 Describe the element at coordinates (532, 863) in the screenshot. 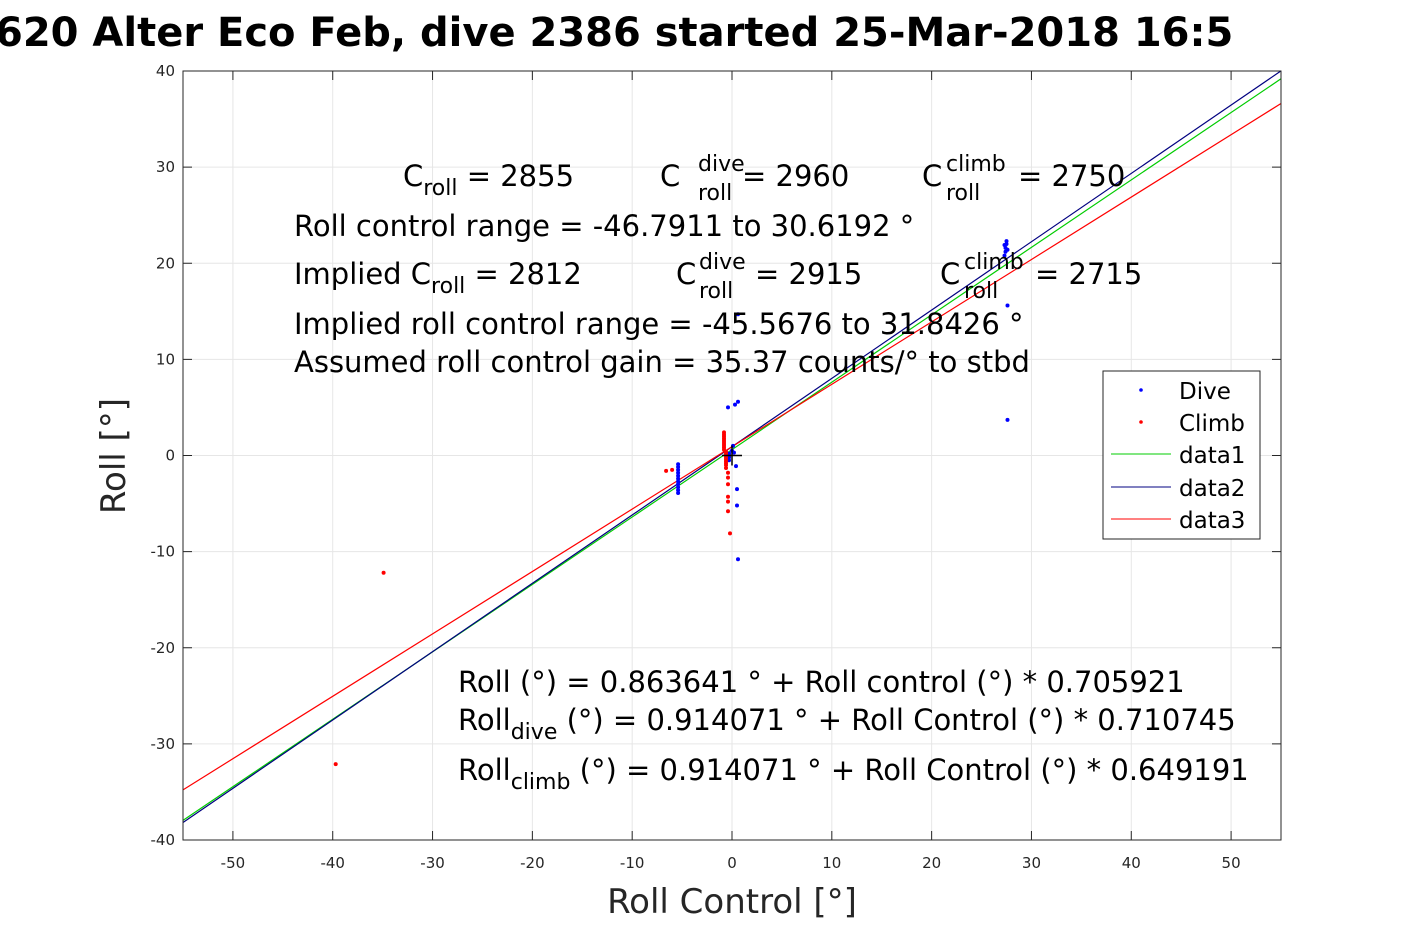

I see `x-tick-label: -20` at that location.